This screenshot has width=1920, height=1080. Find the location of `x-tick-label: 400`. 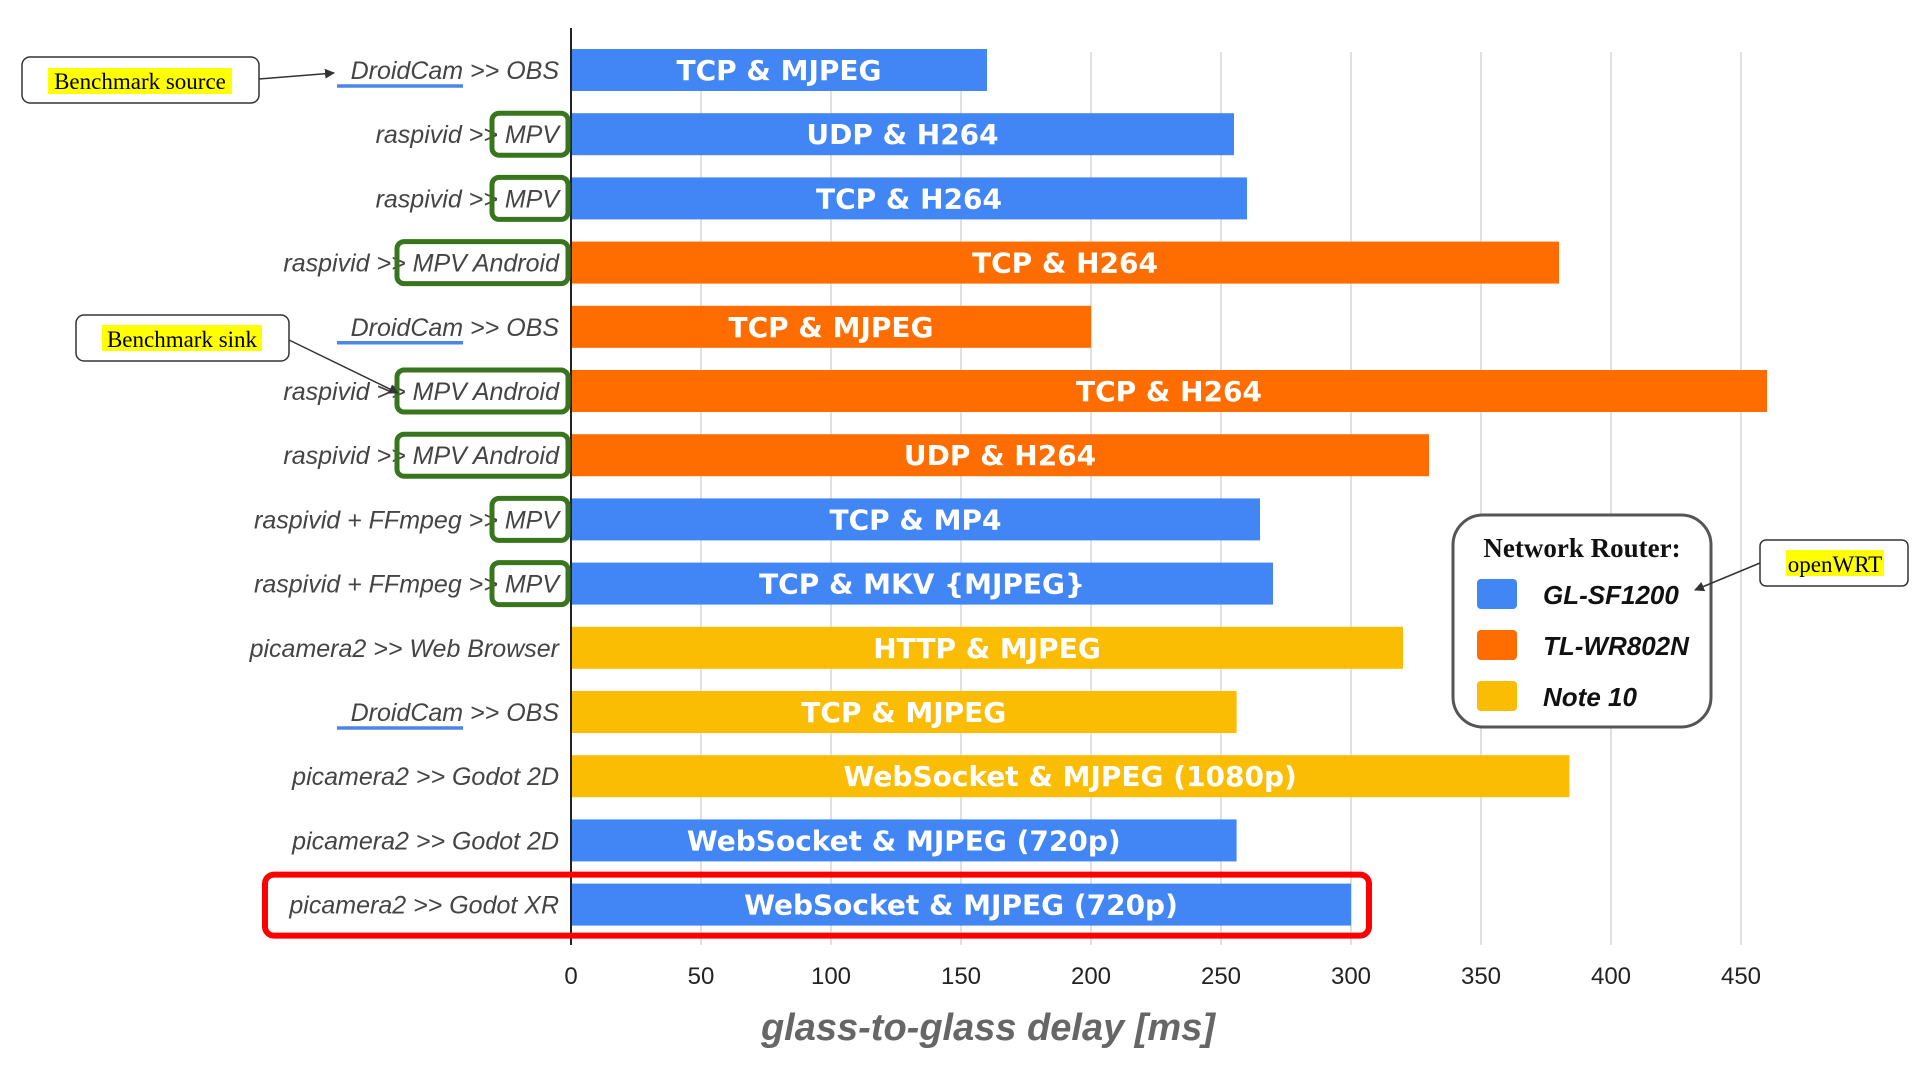

x-tick-label: 400 is located at coordinates (1611, 976).